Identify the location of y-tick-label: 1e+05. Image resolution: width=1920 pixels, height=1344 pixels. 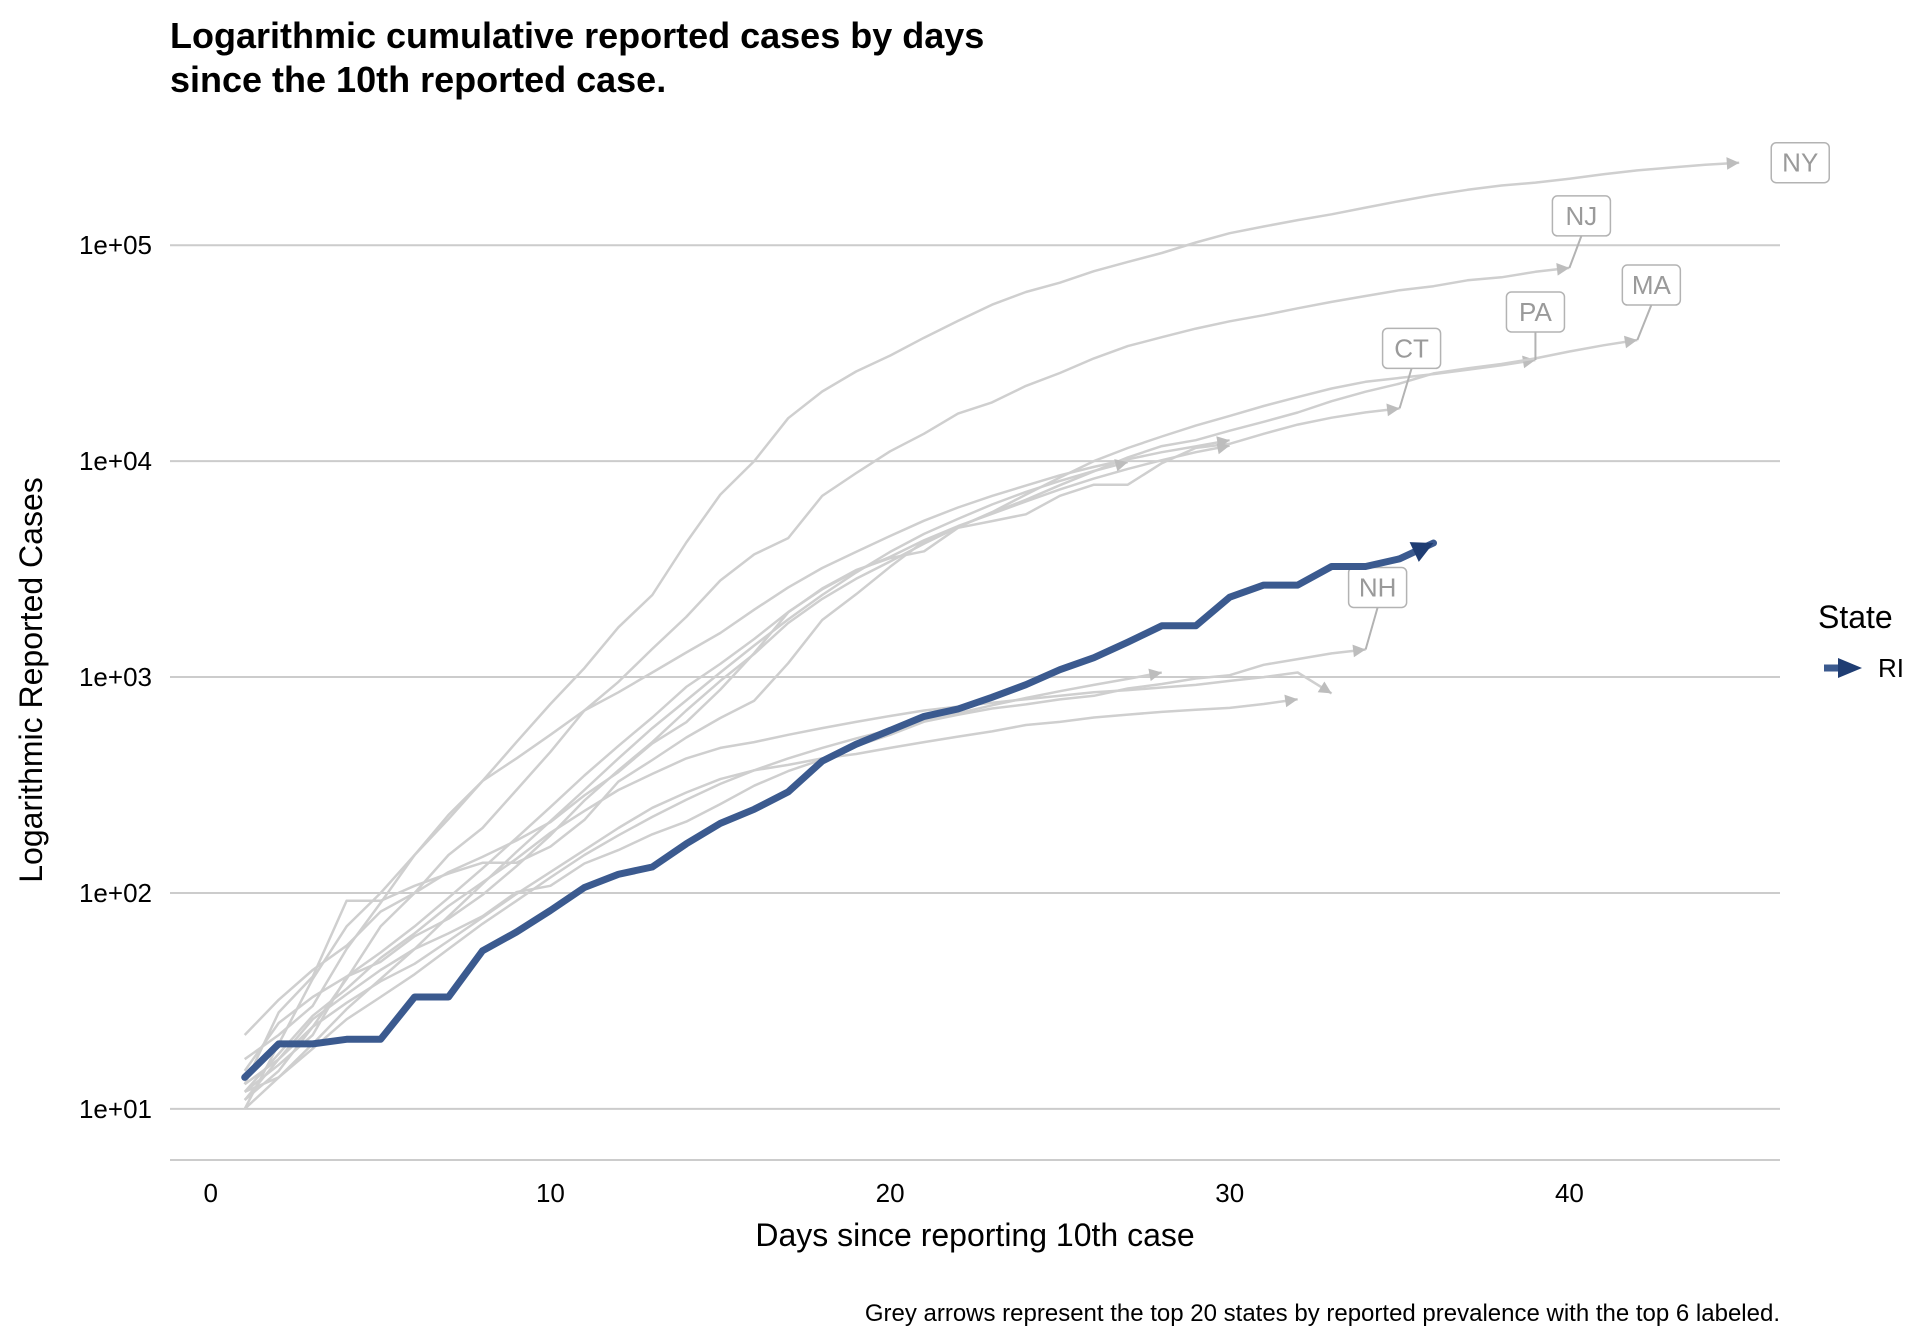
(115, 245).